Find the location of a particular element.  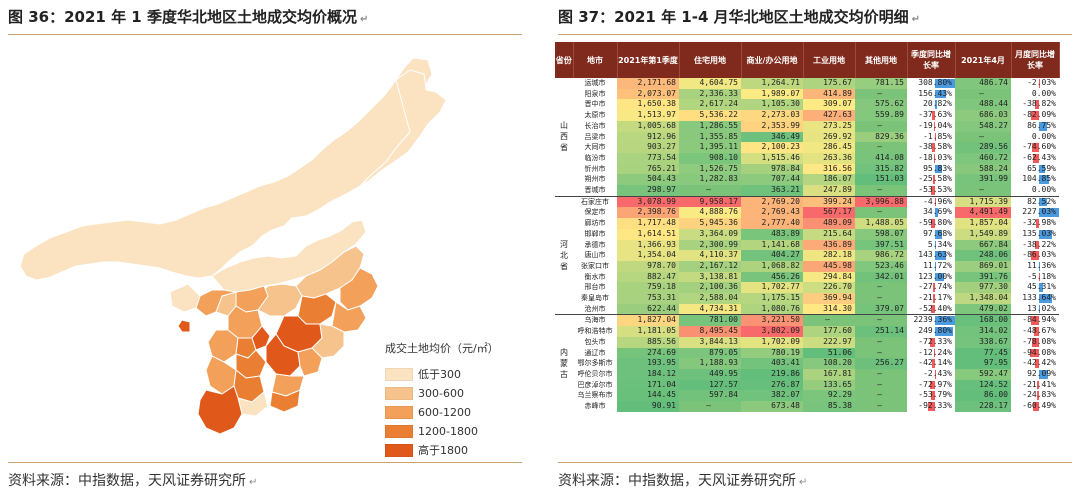

value-cell: 4,734.31 is located at coordinates (710, 309).